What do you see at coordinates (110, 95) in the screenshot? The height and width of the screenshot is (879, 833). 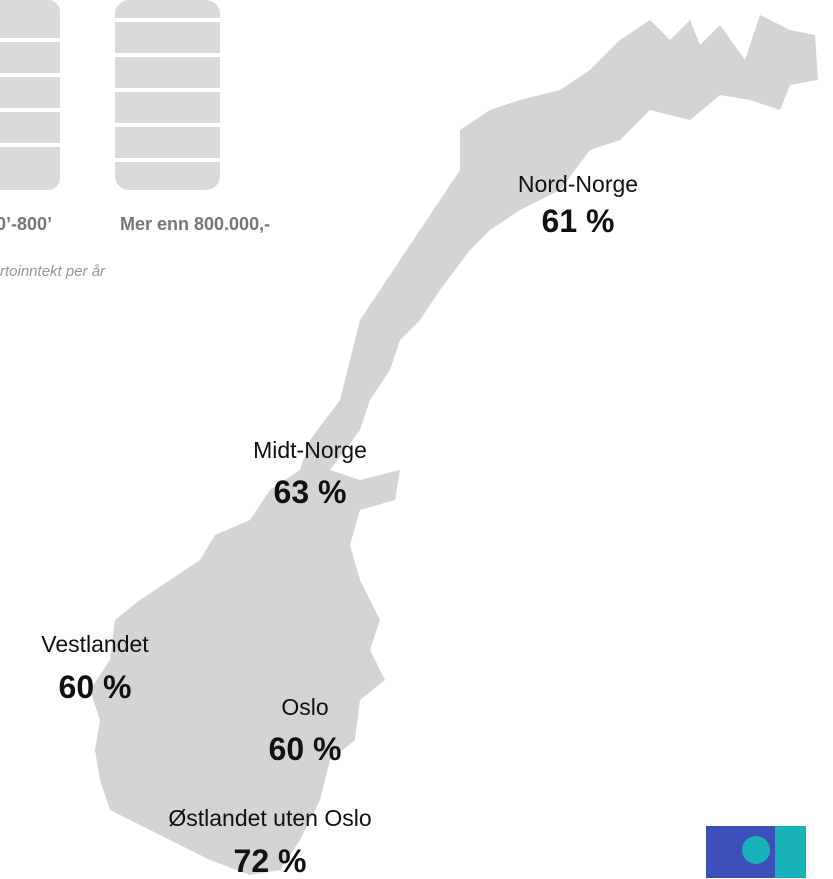 I see `coin-stack` at bounding box center [110, 95].